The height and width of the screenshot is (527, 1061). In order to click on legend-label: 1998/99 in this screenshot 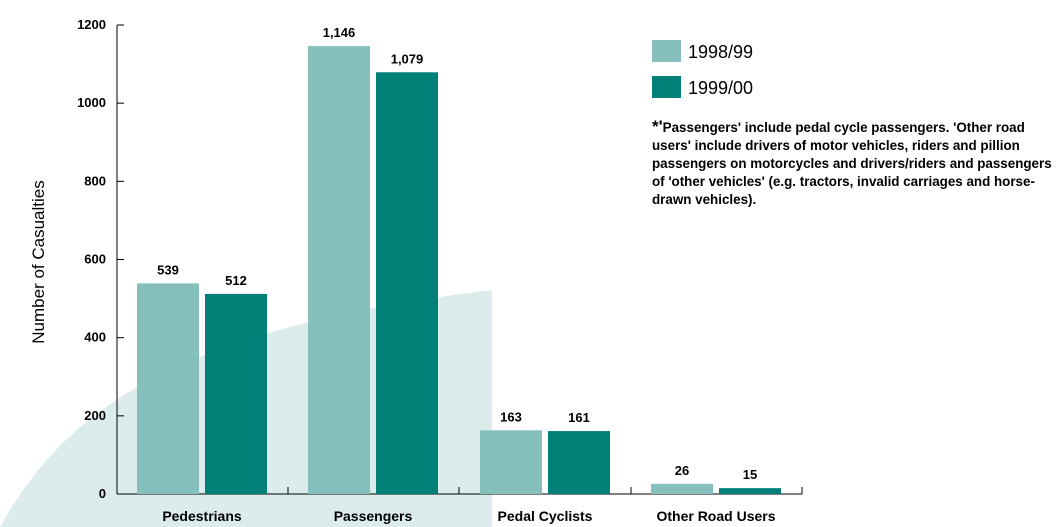, I will do `click(720, 52)`.